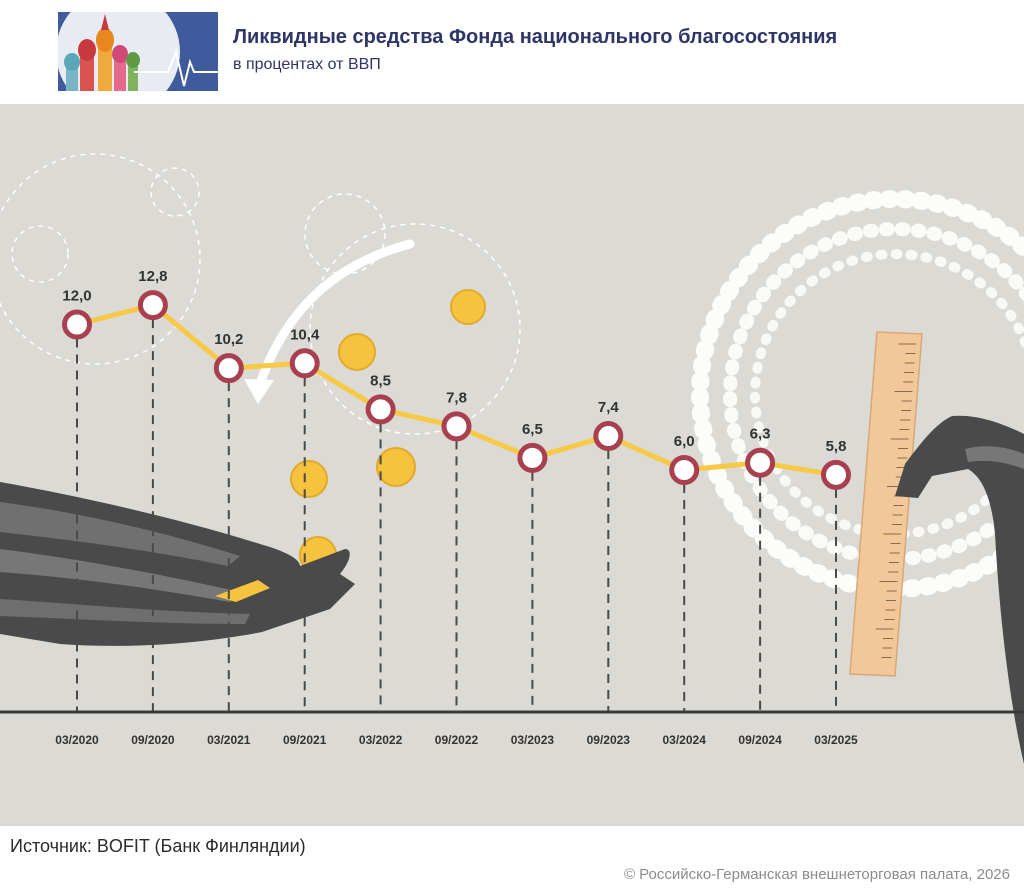  Describe the element at coordinates (152, 276) in the screenshot. I see `data-value-label: 12,8` at that location.